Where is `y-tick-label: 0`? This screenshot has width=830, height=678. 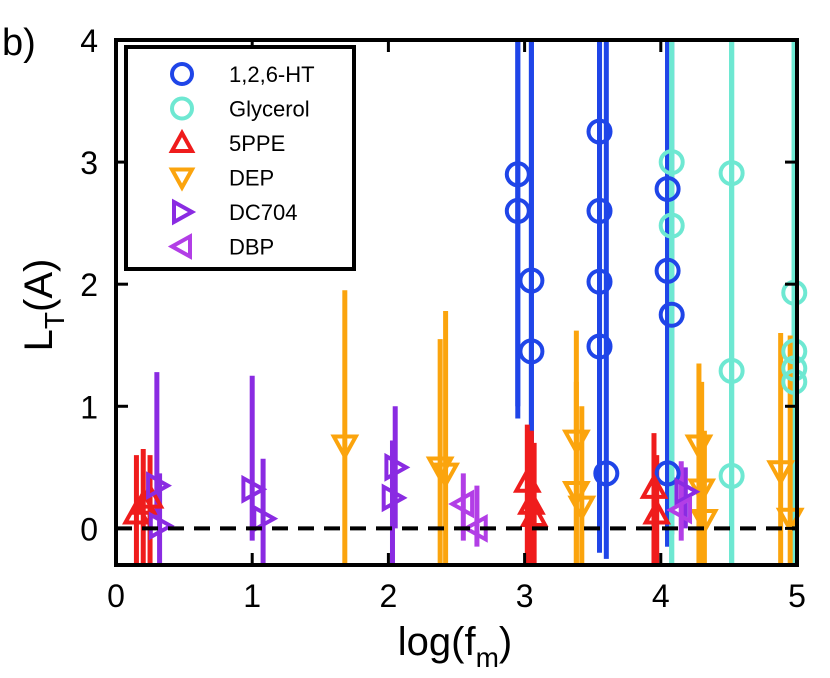
y-tick-label: 0 is located at coordinates (89, 529).